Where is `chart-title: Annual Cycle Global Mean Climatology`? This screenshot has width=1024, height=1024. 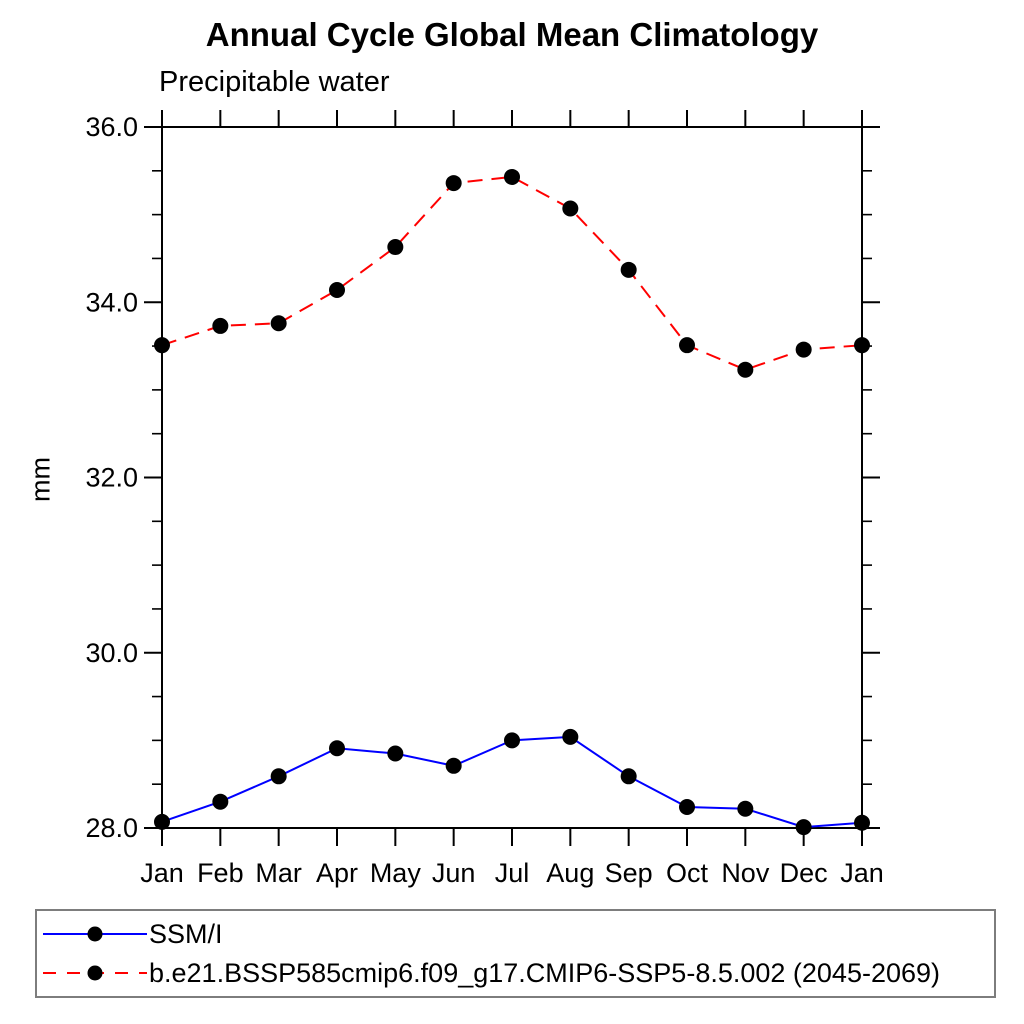
chart-title: Annual Cycle Global Mean Climatology is located at coordinates (512, 34).